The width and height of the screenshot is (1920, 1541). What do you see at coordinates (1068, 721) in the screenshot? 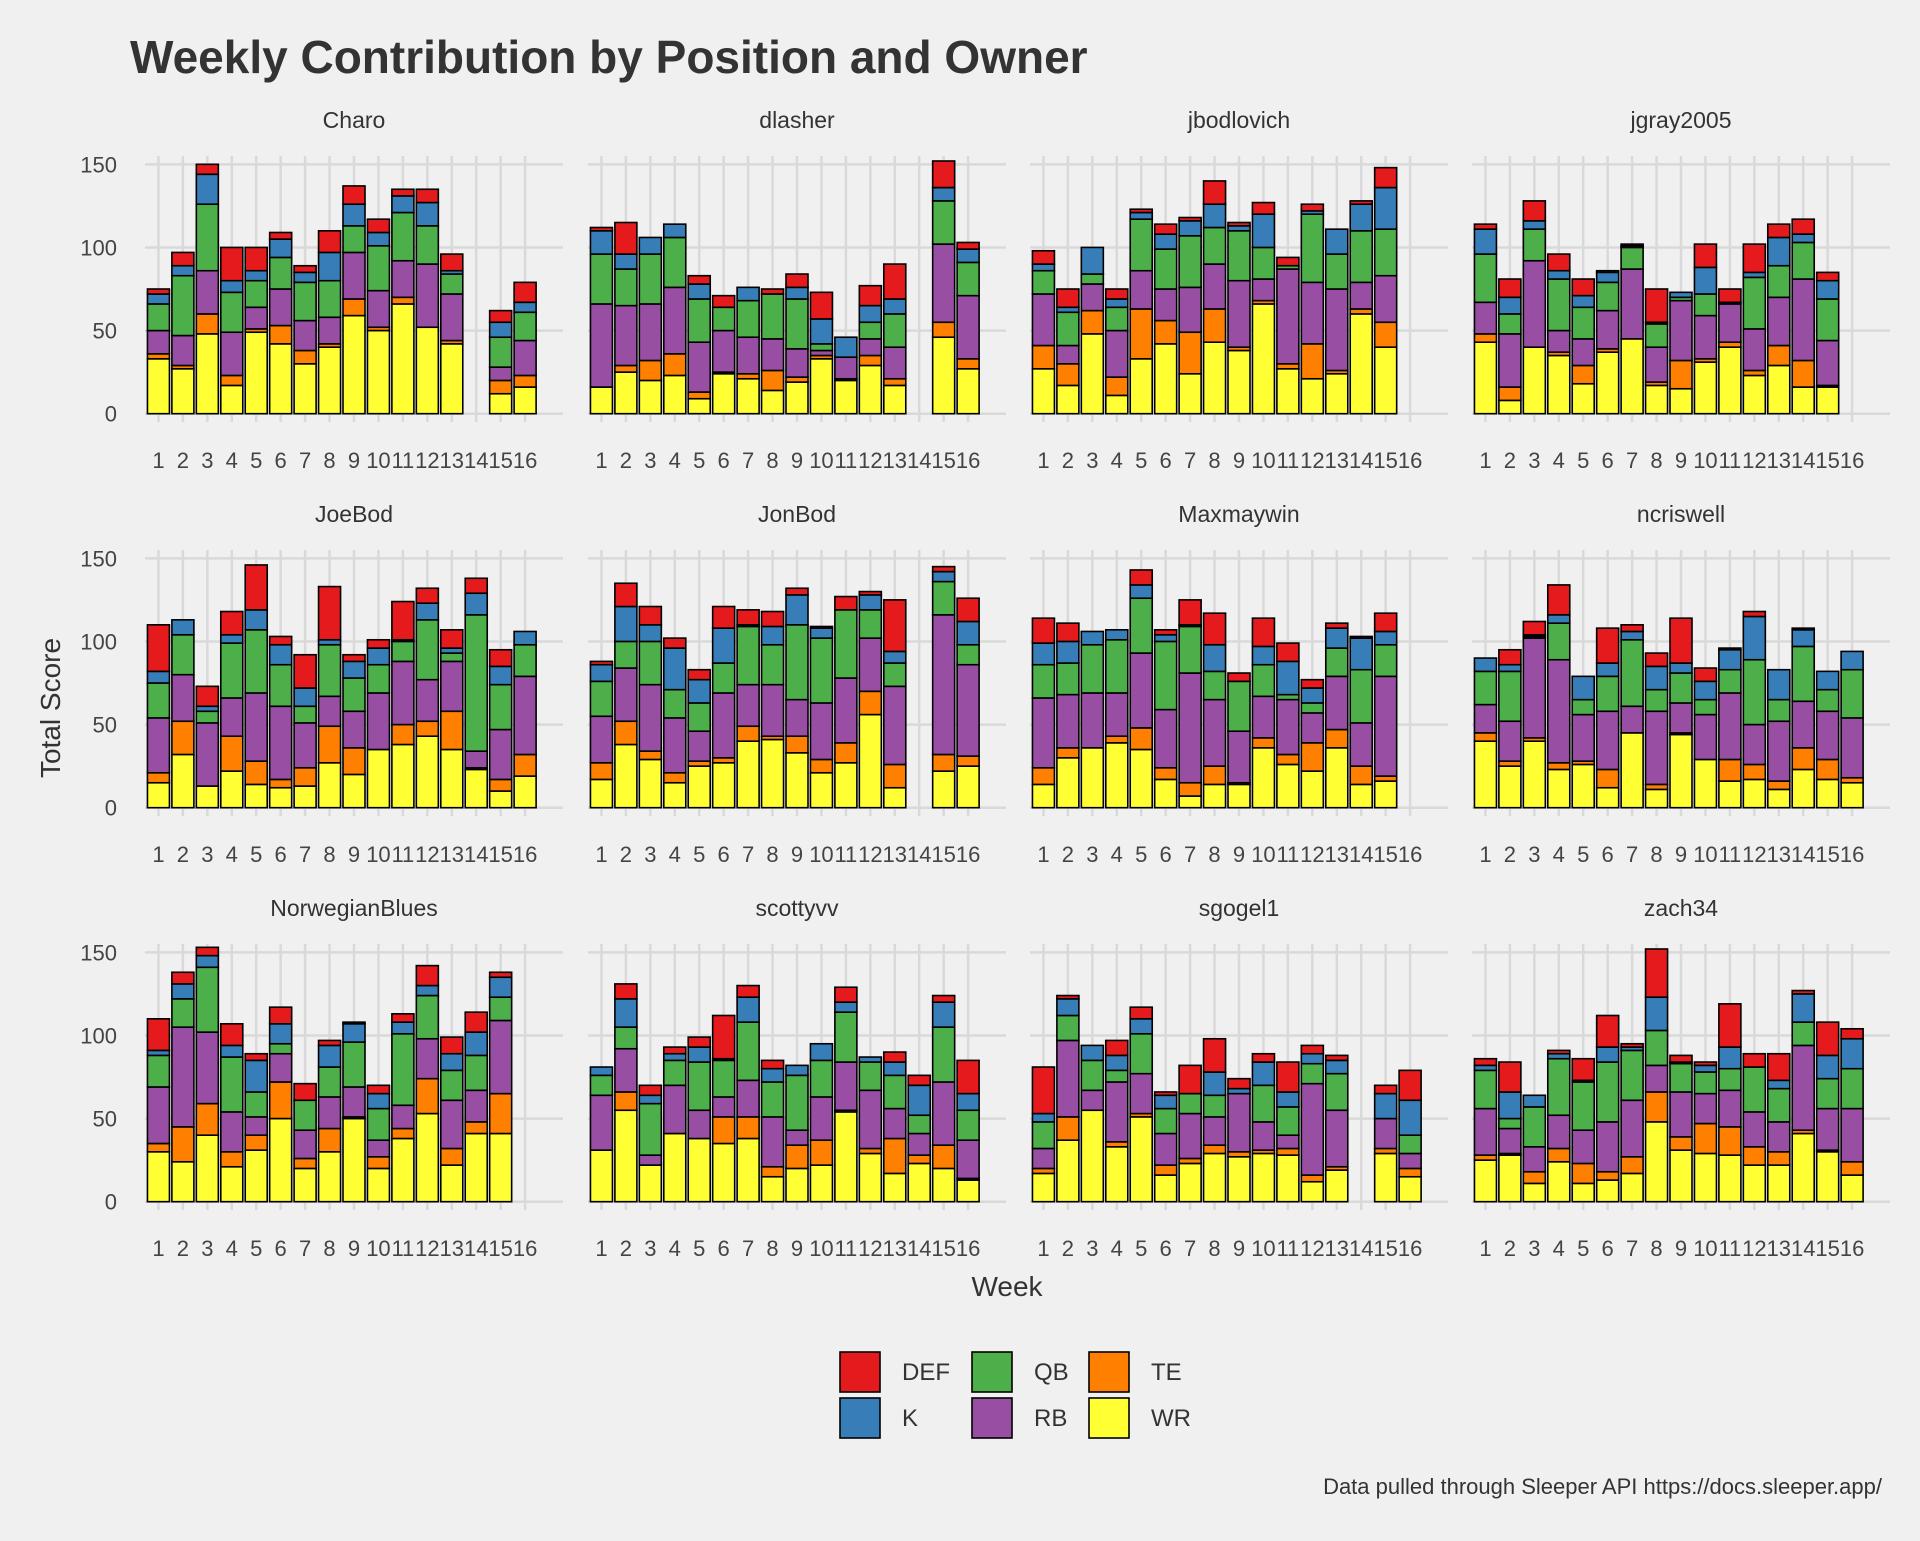
I see `bar-Maxmaywin-week-2-RB` at bounding box center [1068, 721].